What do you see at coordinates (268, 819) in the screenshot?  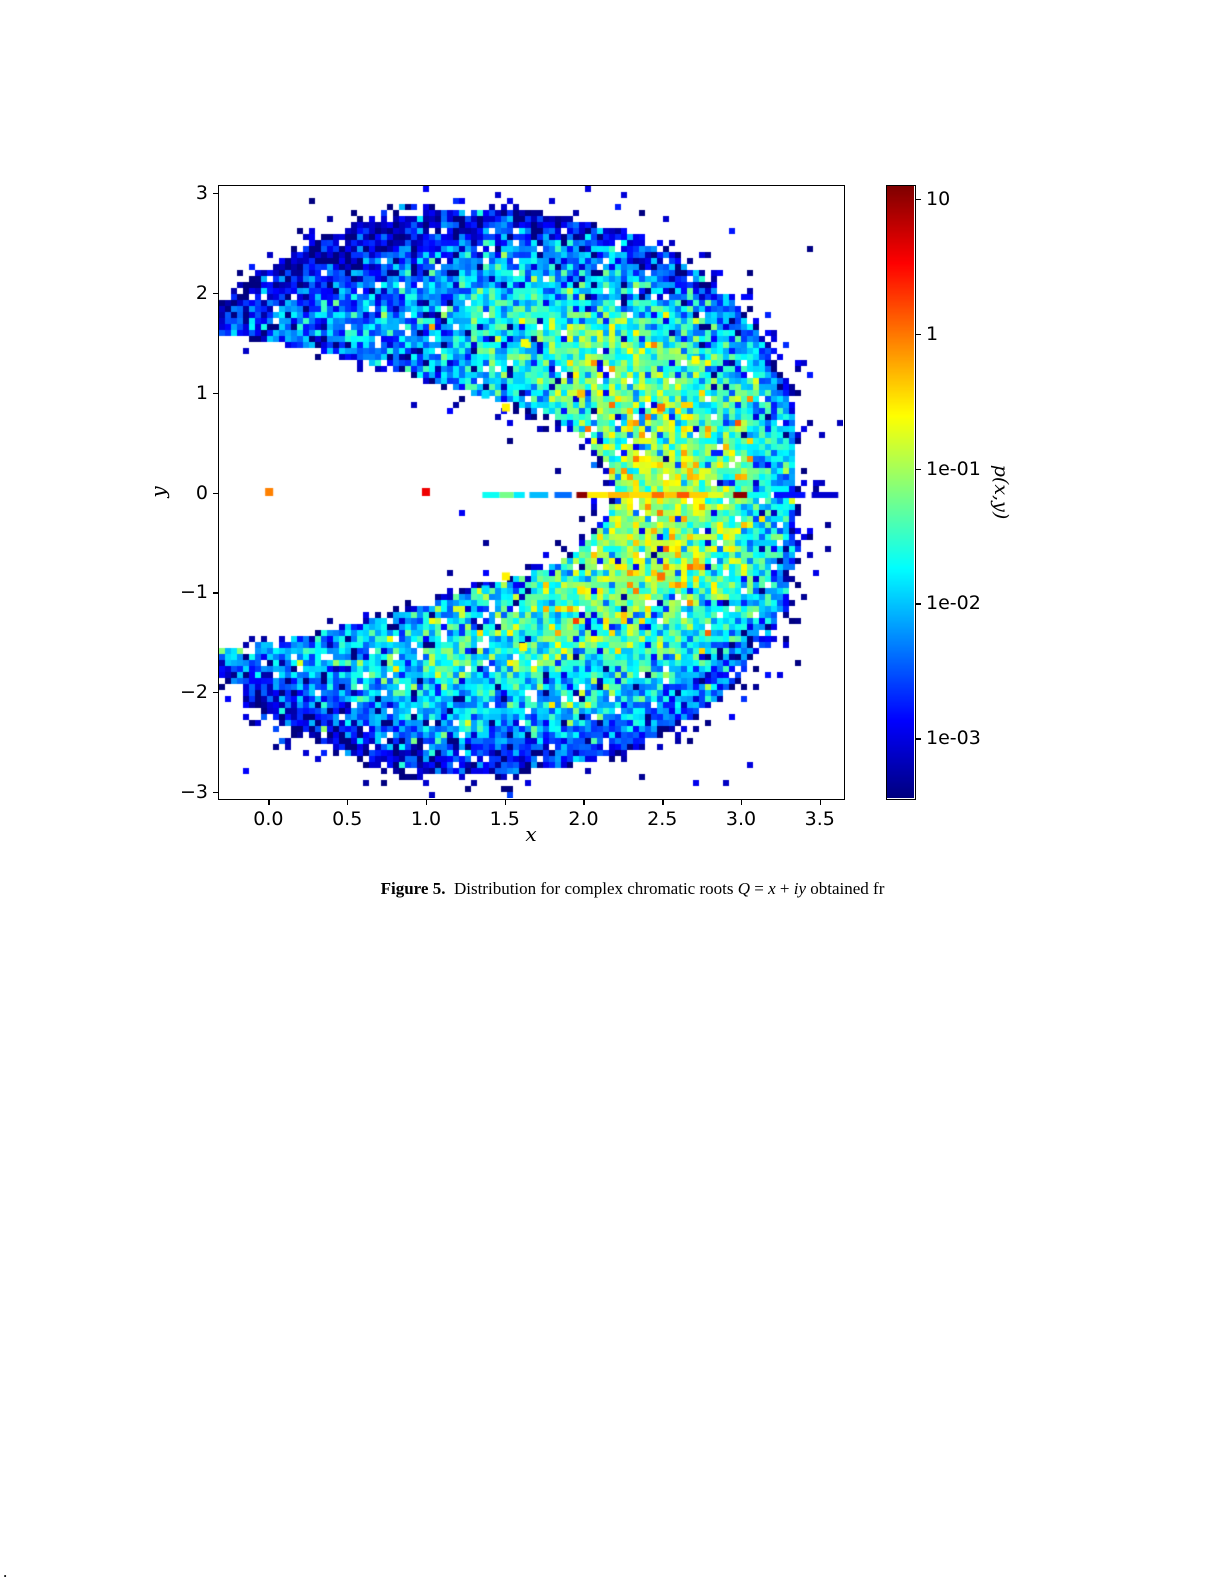 I see `x-tick-label: 0.0` at bounding box center [268, 819].